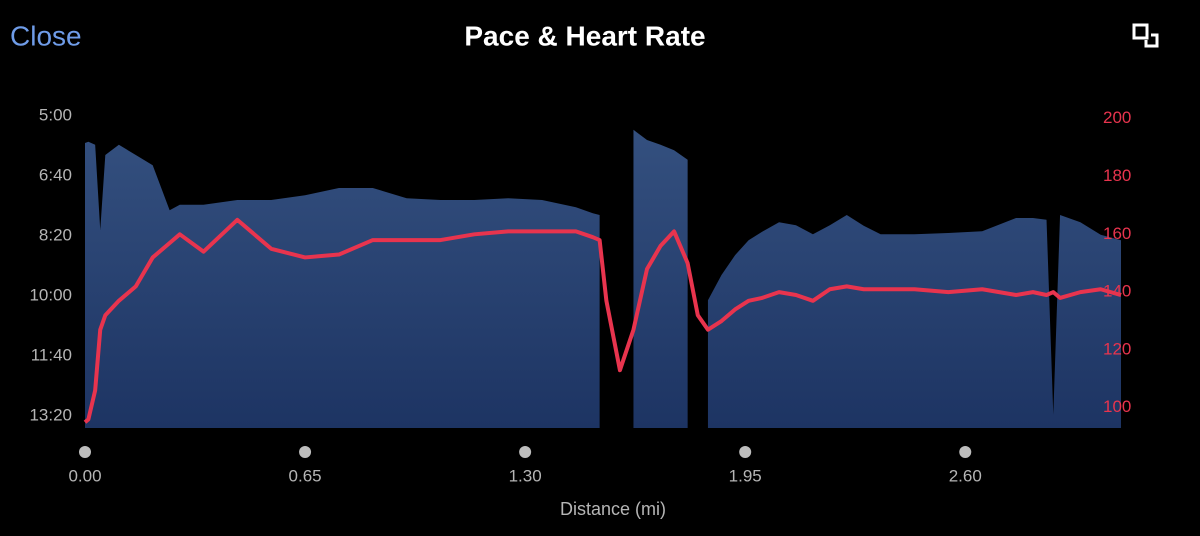 This screenshot has width=1200, height=536. What do you see at coordinates (1140, 31) in the screenshot?
I see `expand-icon-square` at bounding box center [1140, 31].